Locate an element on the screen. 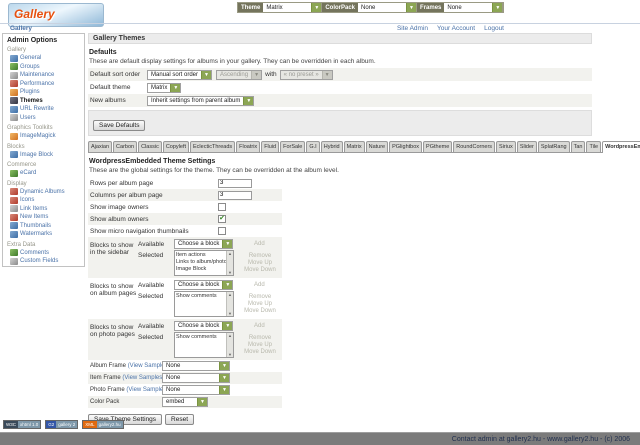 This screenshot has height=445, width=640. tab-hybrid: Hybrid is located at coordinates (331, 146).